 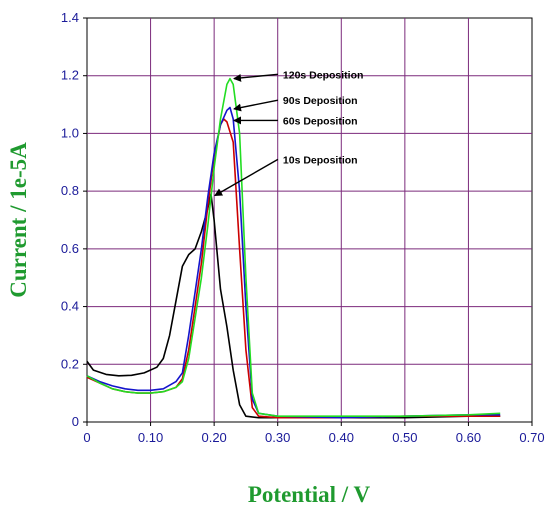 I want to click on x-tick-label: 0.20, so click(x=213, y=437).